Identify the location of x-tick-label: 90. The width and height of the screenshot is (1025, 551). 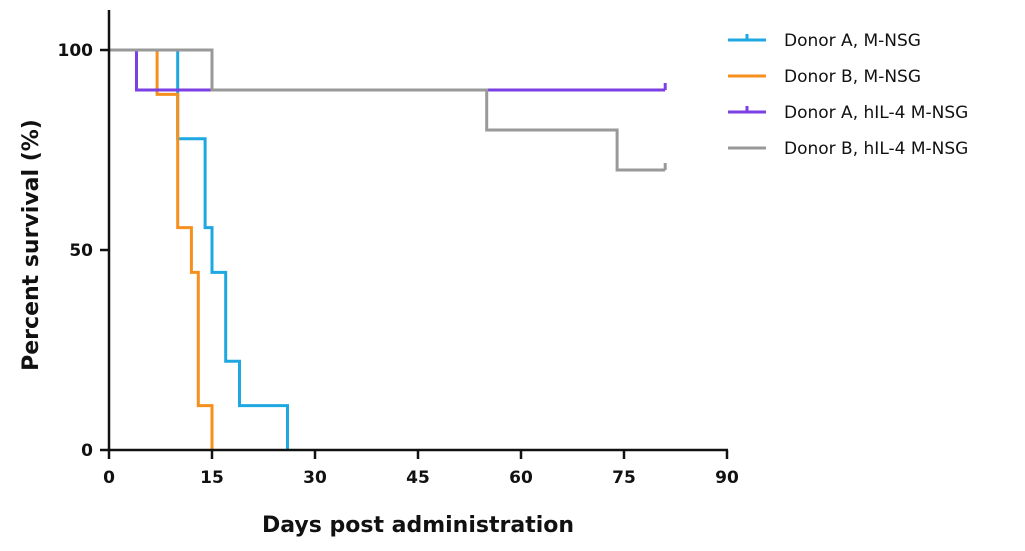
(727, 478).